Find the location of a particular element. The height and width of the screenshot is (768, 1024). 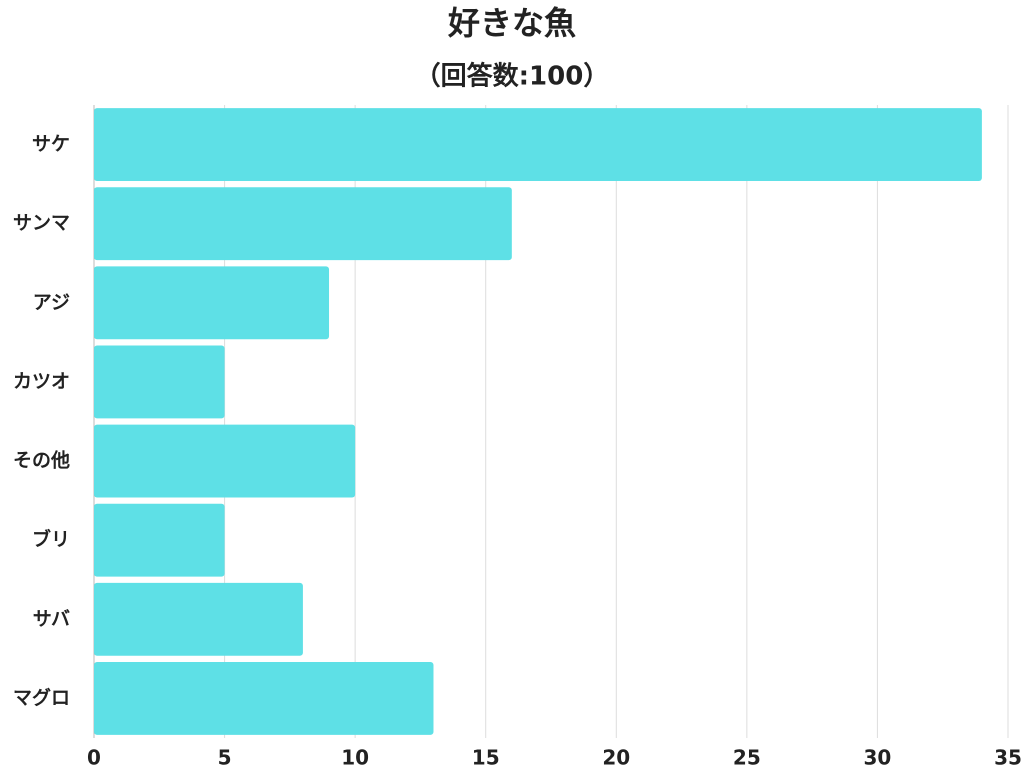

x-tick-label: 25 is located at coordinates (747, 757).